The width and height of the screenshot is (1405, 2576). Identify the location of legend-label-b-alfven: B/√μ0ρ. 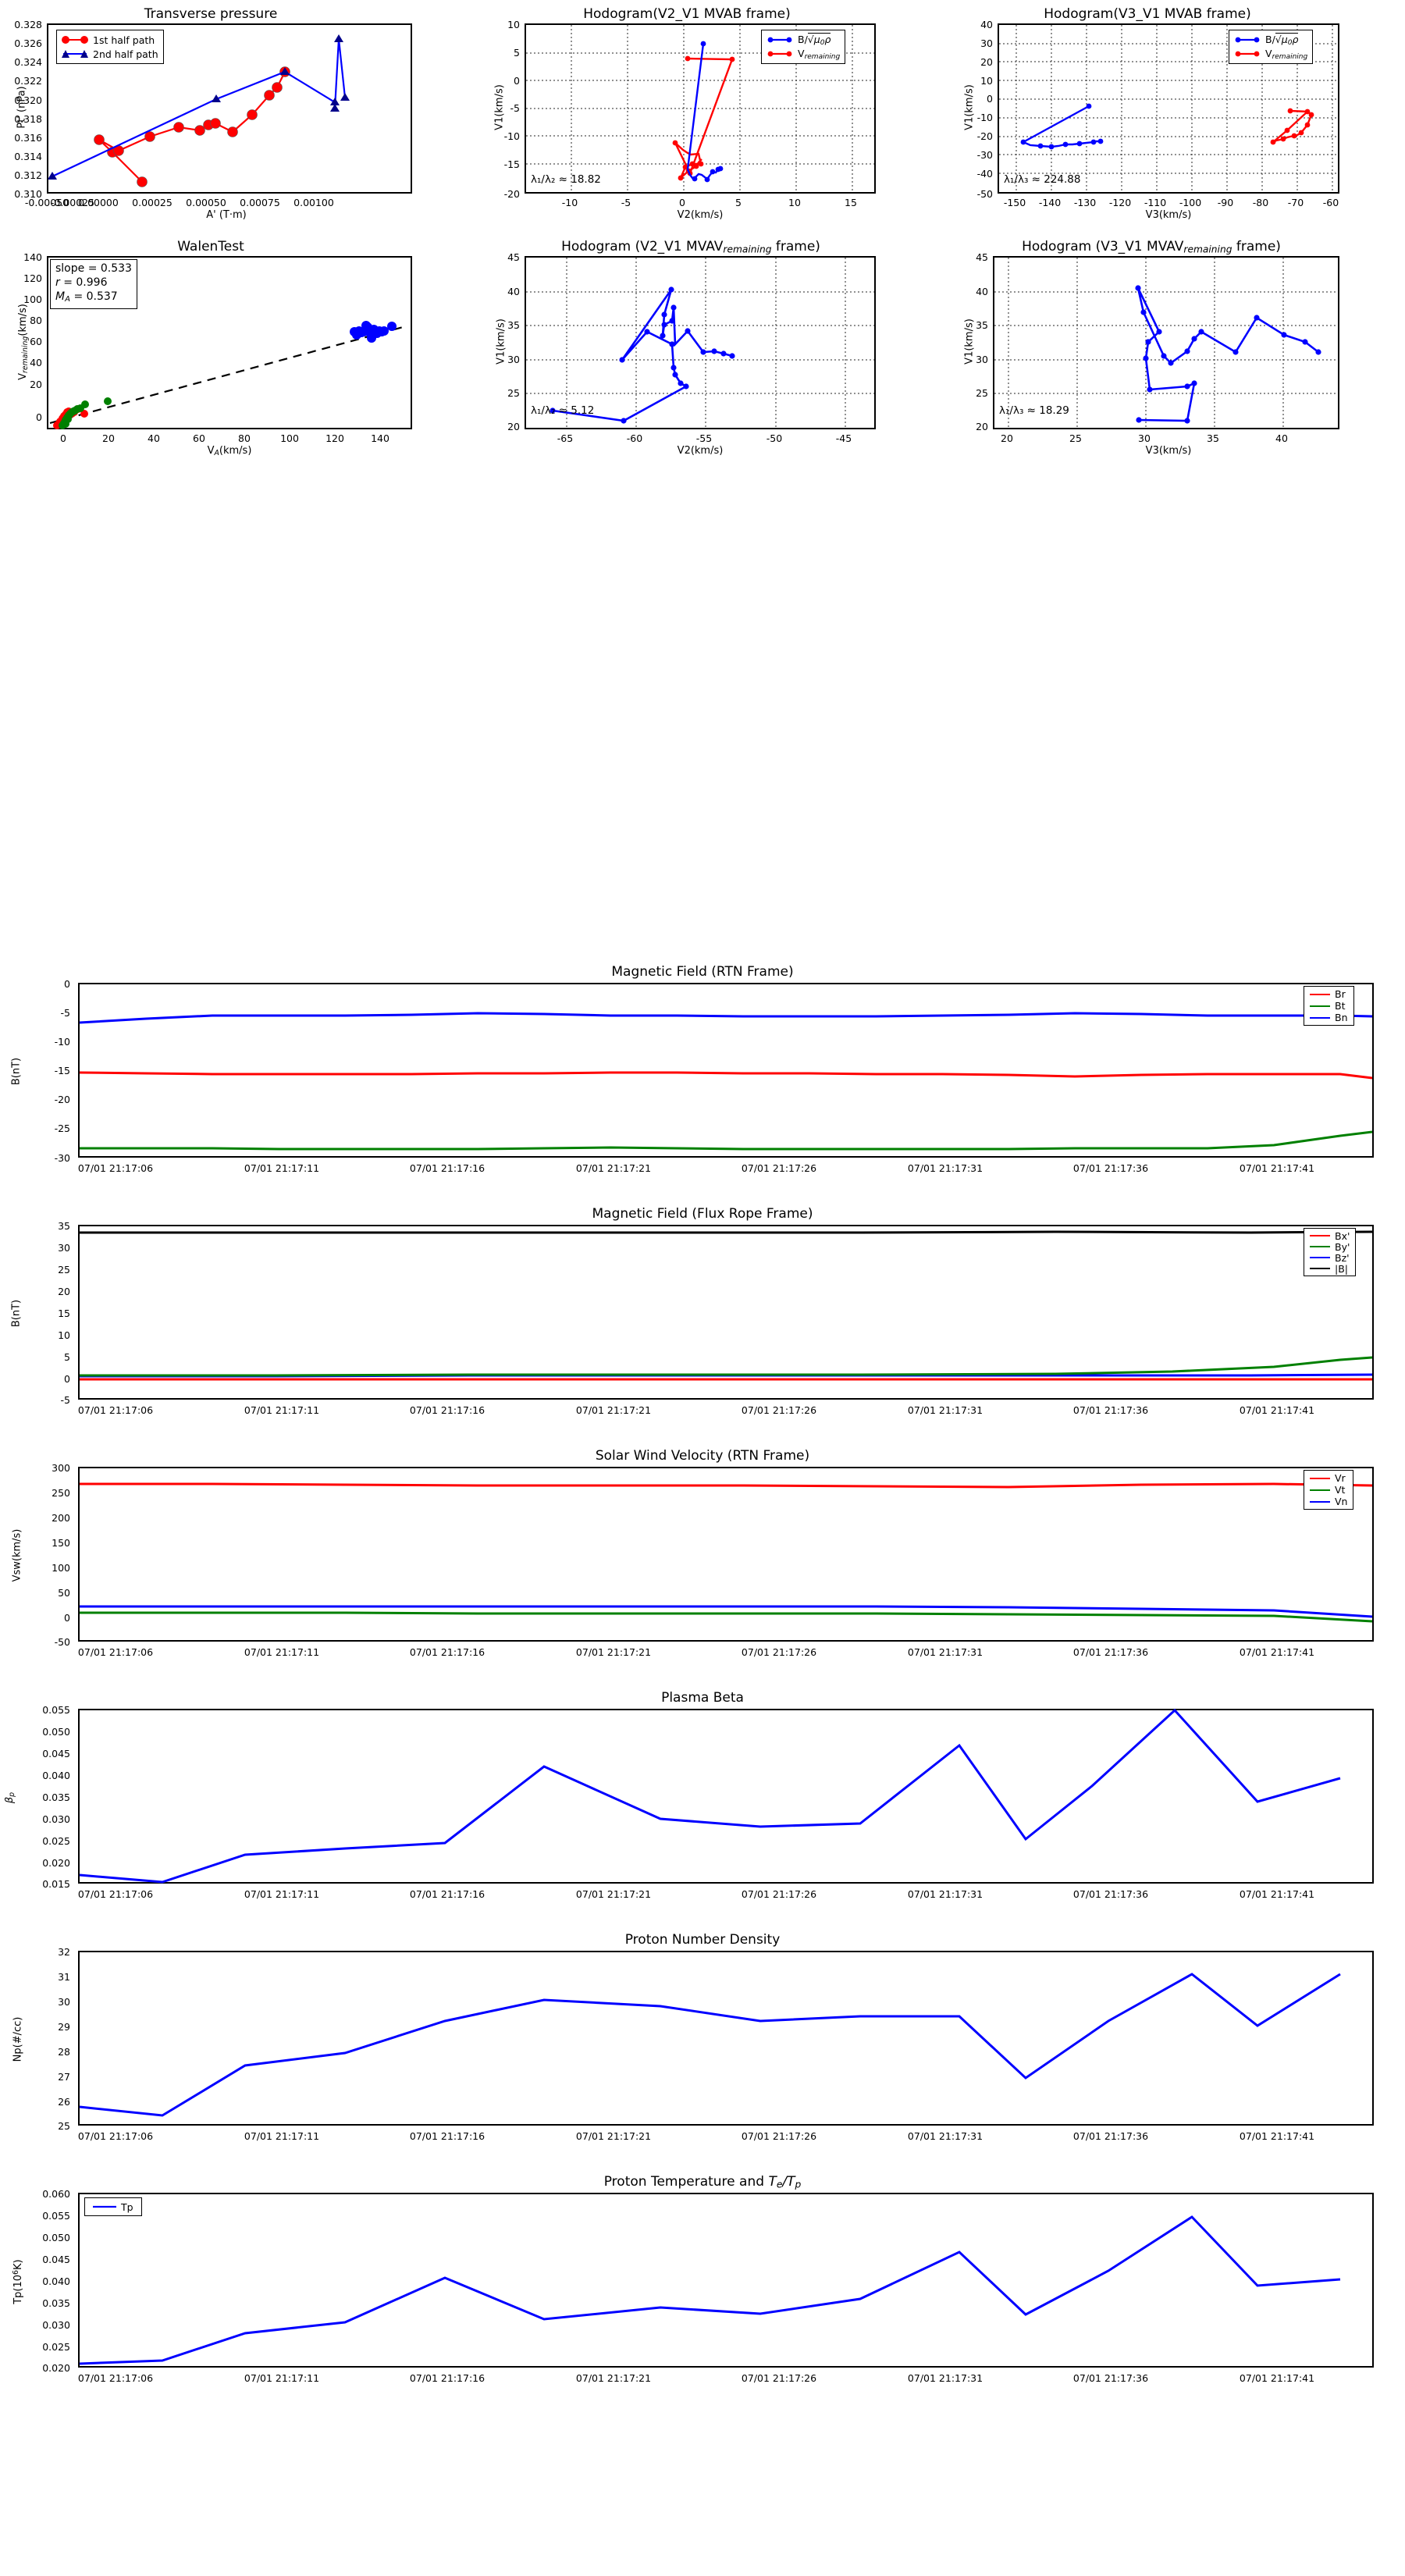
(1282, 39).